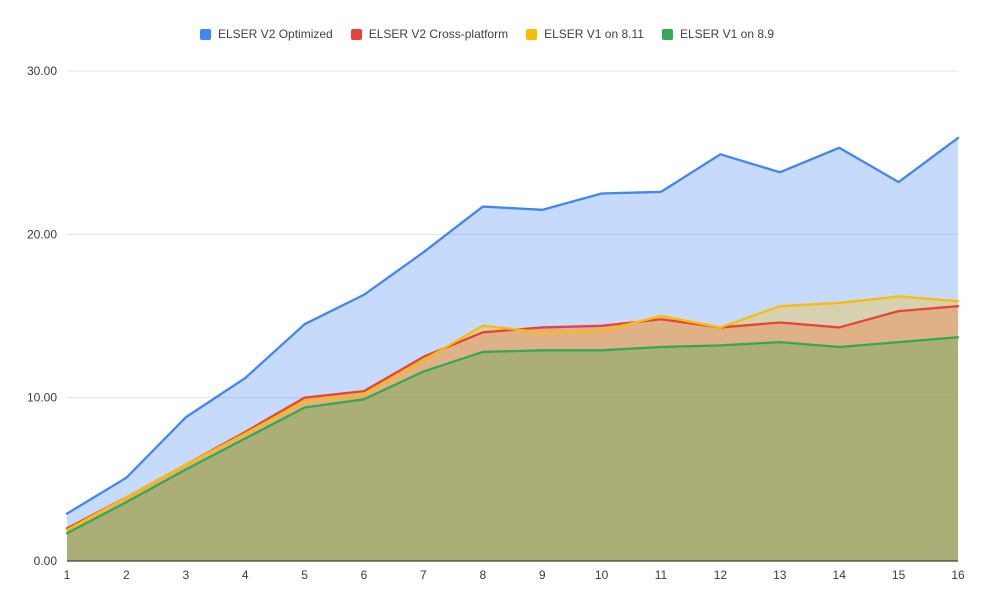 The height and width of the screenshot is (612, 989). Describe the element at coordinates (423, 575) in the screenshot. I see `x-tick-label: 7` at that location.